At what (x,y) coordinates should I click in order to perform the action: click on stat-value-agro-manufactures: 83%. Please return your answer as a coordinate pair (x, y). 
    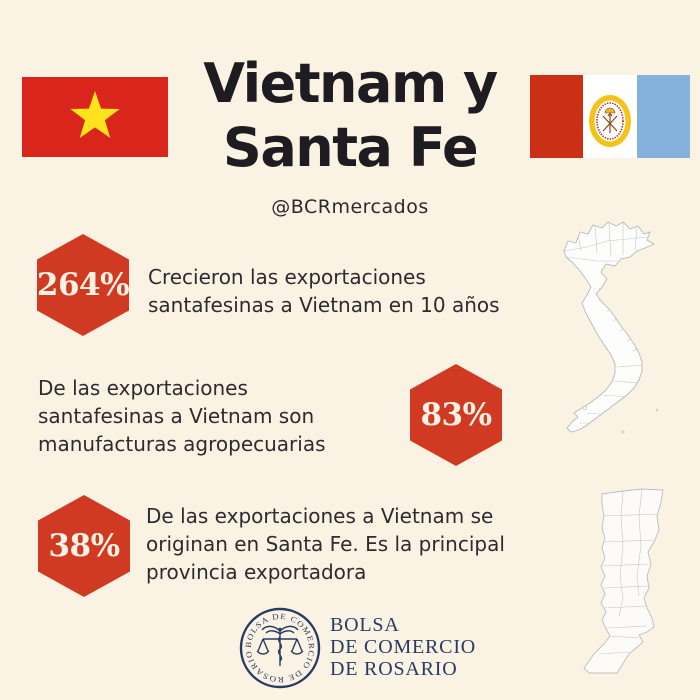
    Looking at the image, I should click on (456, 415).